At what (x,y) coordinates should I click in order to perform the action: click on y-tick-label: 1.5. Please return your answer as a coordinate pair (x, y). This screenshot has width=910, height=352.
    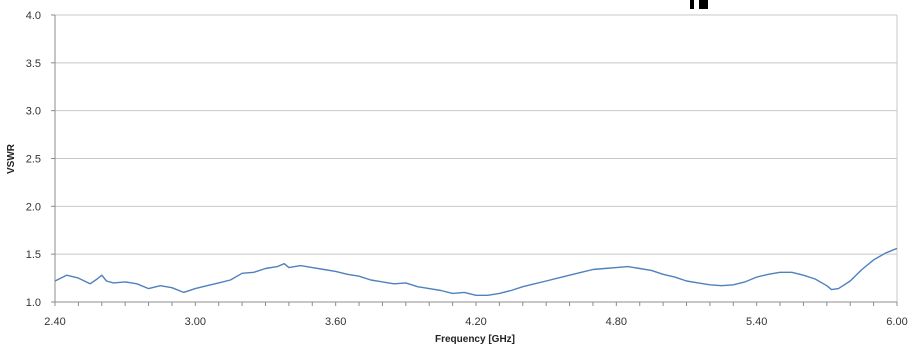
    Looking at the image, I should click on (33, 255).